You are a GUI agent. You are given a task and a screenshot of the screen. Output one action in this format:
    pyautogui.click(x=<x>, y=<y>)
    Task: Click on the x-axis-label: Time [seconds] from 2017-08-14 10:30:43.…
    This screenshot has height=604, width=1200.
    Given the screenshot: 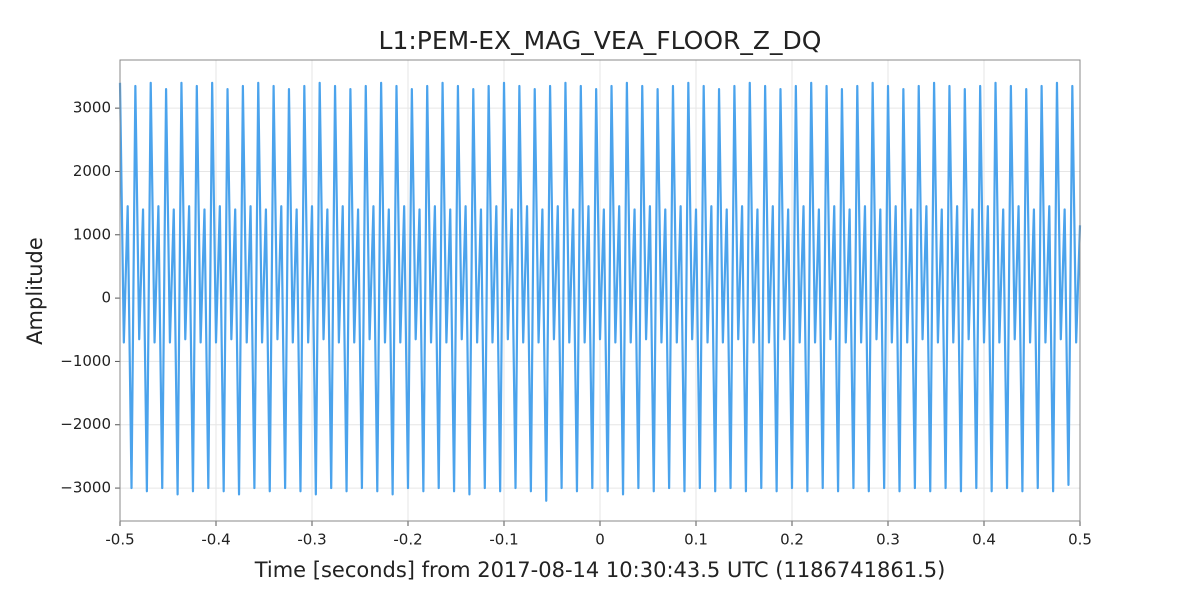 What is the action you would take?
    pyautogui.click(x=600, y=570)
    